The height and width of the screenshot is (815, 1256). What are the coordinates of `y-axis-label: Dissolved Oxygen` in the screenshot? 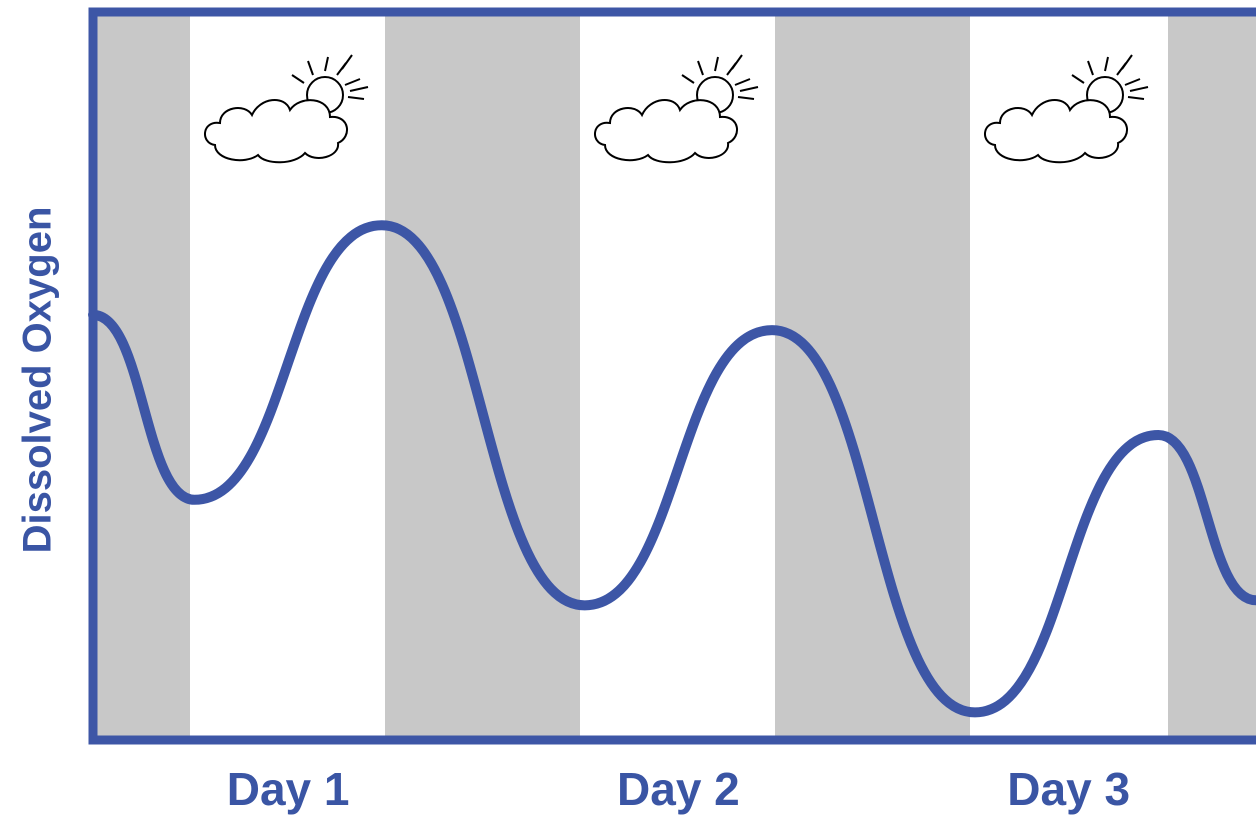 It's located at (38, 380).